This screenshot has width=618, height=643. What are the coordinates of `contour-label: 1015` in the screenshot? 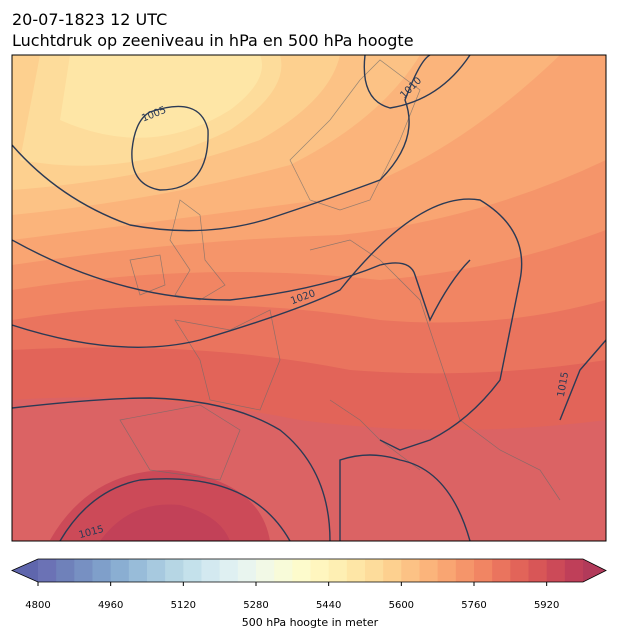 It's located at (563, 384).